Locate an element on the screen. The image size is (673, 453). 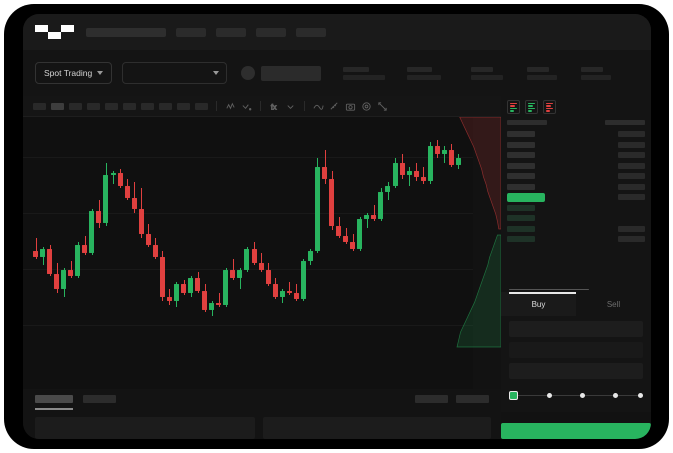
total-field is located at coordinates (576, 371).